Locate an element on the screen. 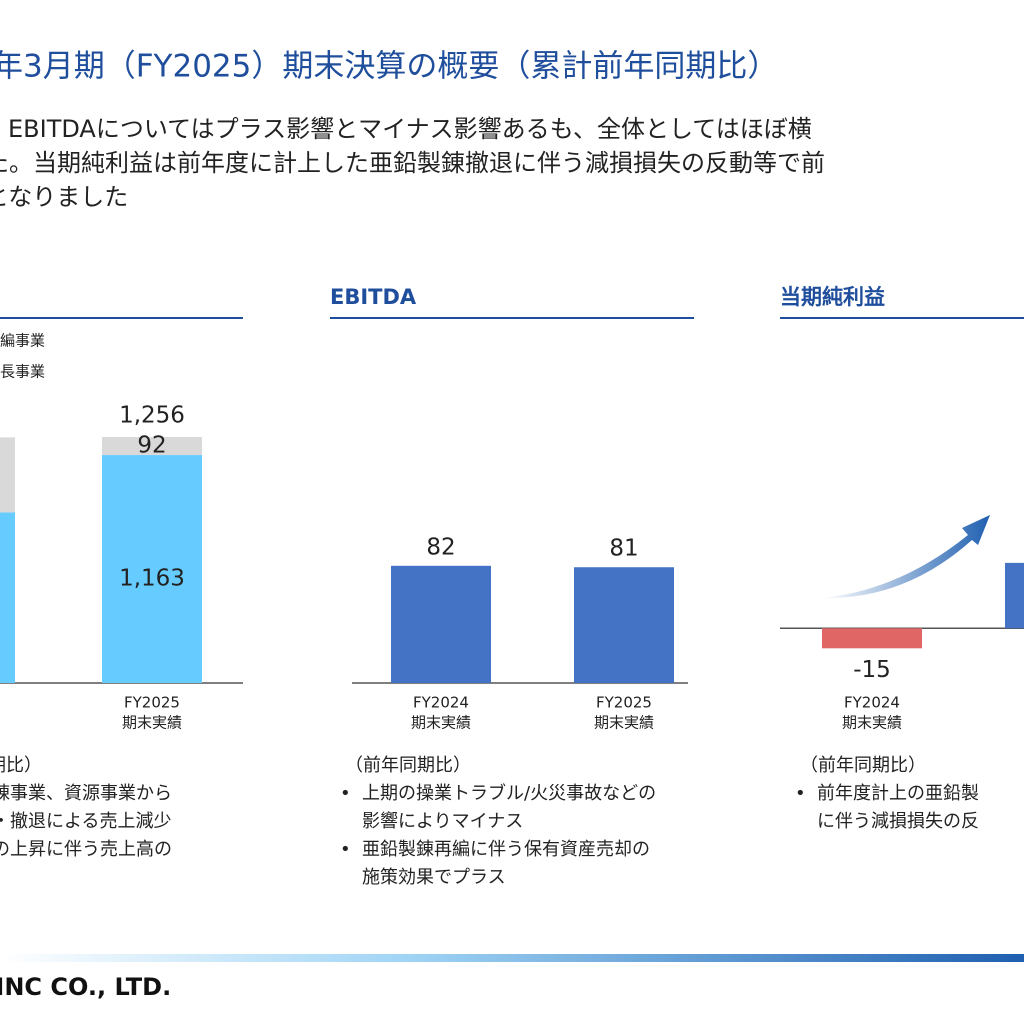  legend-label: 成長事業 is located at coordinates (22, 372).